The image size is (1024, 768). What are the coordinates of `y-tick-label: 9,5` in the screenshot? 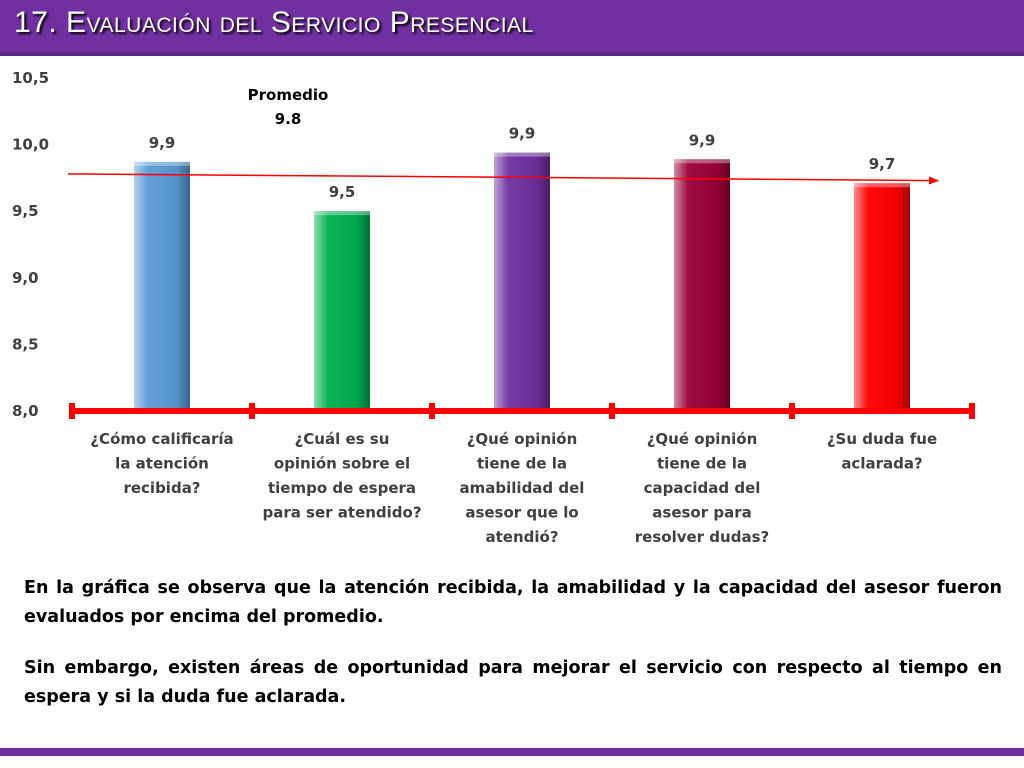 It's located at (25, 211).